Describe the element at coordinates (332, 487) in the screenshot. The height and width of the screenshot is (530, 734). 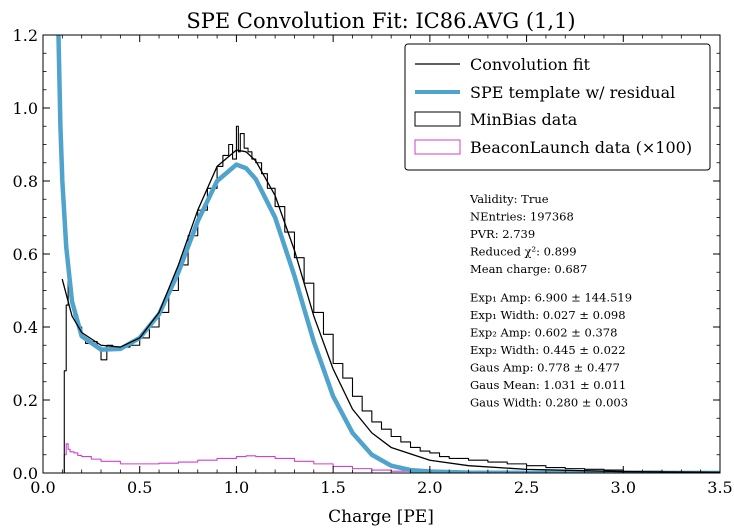
I see `x-tick-label: 1.5` at that location.